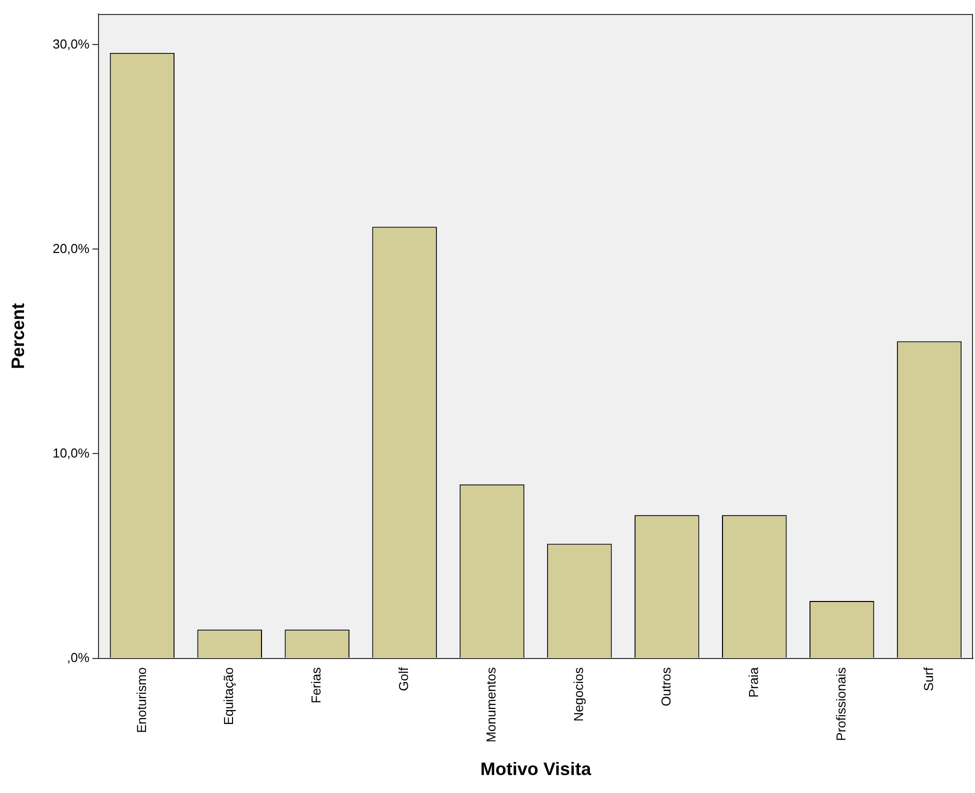 This screenshot has height=793, width=975. Describe the element at coordinates (404, 679) in the screenshot. I see `x-tick-label: Golf` at that location.